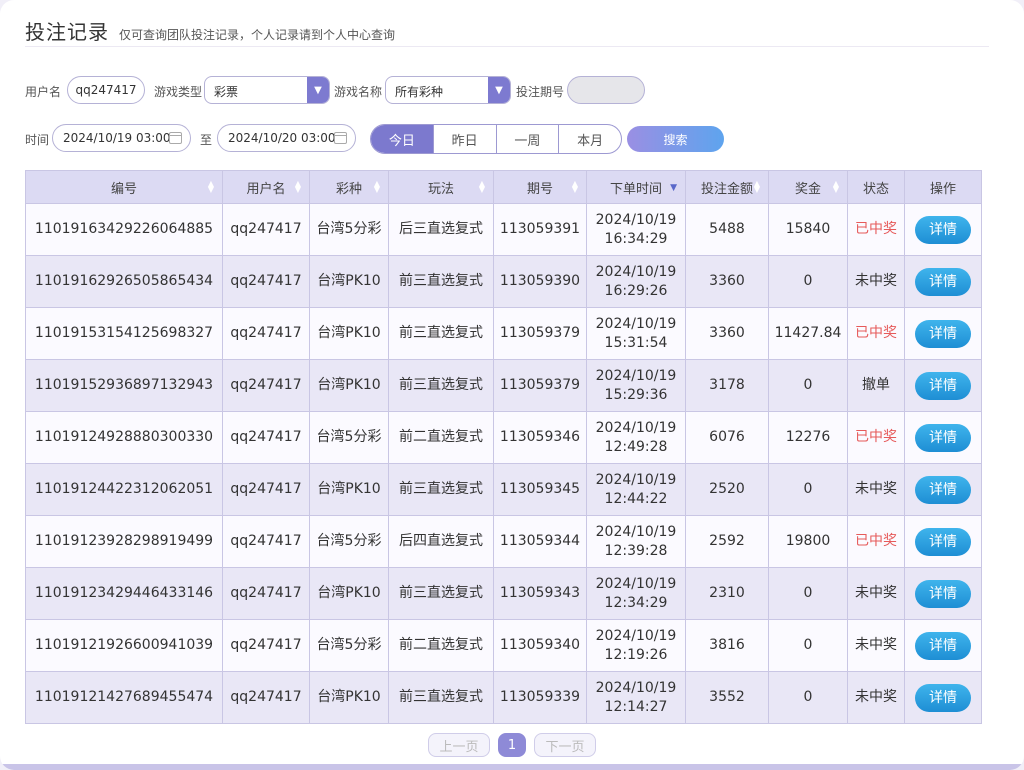 The width and height of the screenshot is (1024, 770). I want to click on cell-order-time: 2024/10/19 12:34:29, so click(636, 593).